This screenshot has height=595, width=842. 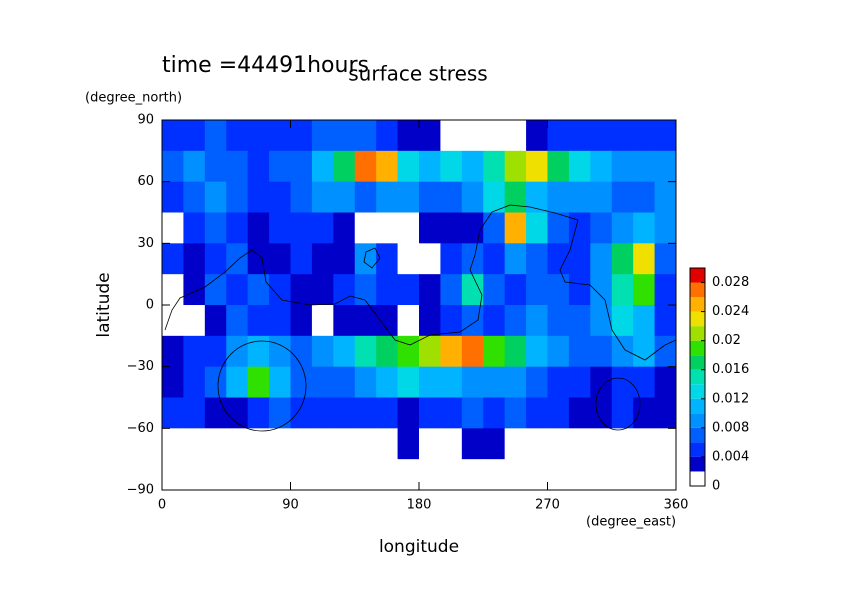 I want to click on colorbar-tick-label: 0.012, so click(x=730, y=398).